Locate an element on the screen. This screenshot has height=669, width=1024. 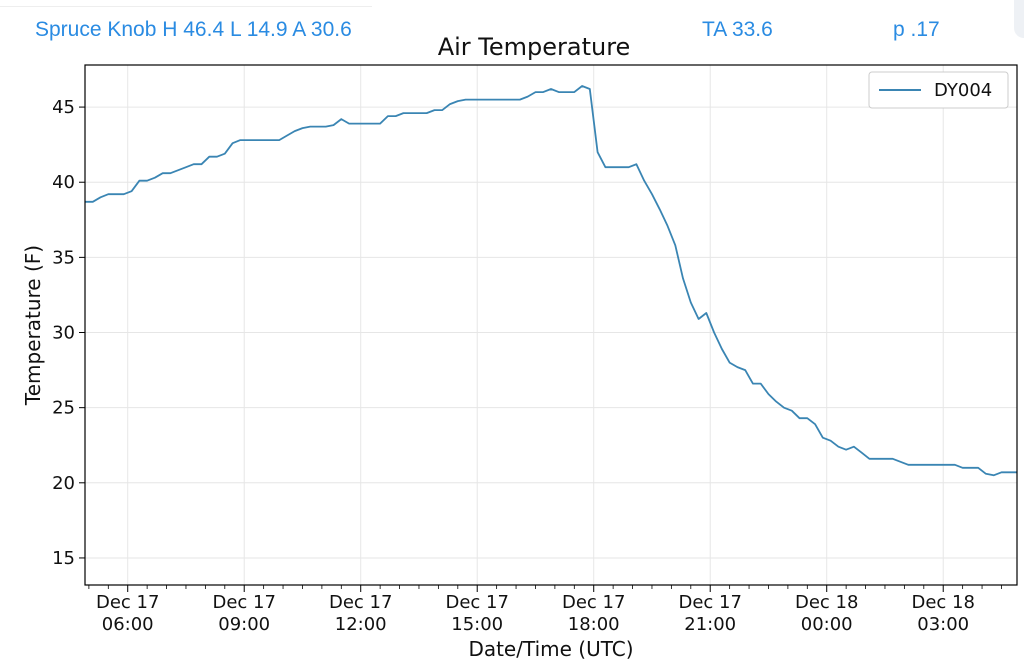
x-tick-label: Dec 18 03:00 is located at coordinates (942, 613).